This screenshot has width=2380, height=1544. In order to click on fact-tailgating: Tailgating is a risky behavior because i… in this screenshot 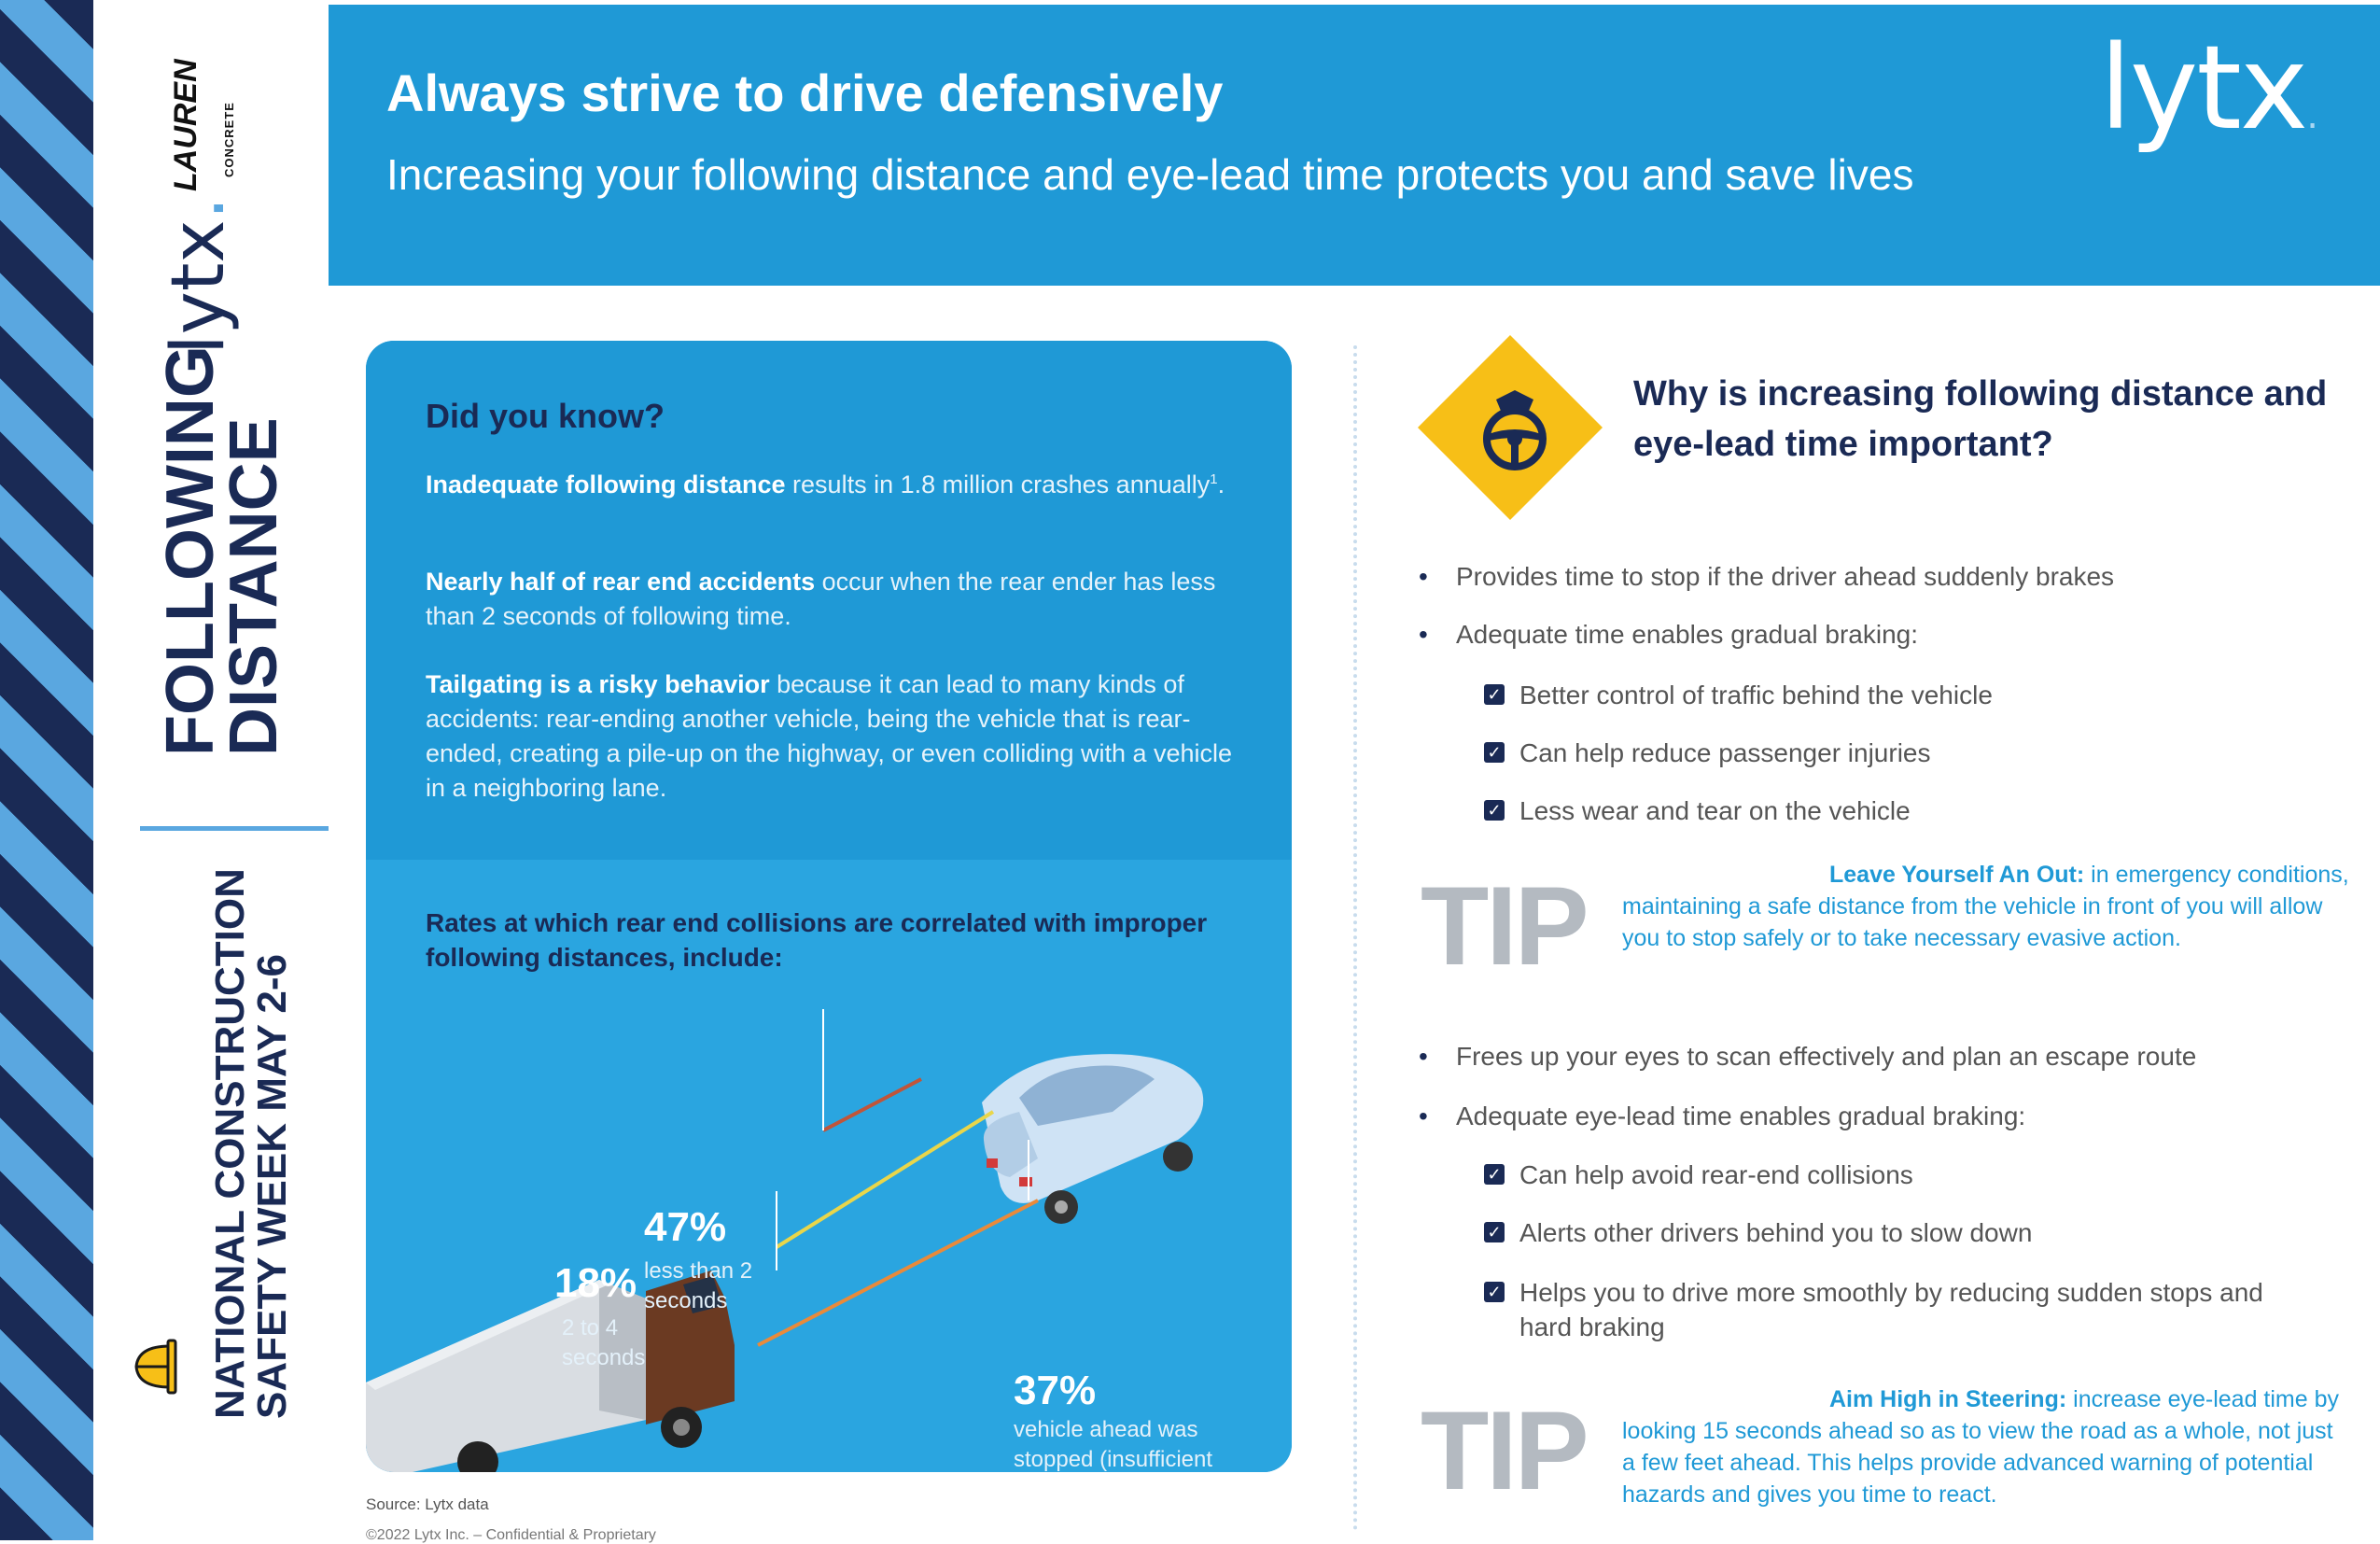, I will do `click(829, 736)`.